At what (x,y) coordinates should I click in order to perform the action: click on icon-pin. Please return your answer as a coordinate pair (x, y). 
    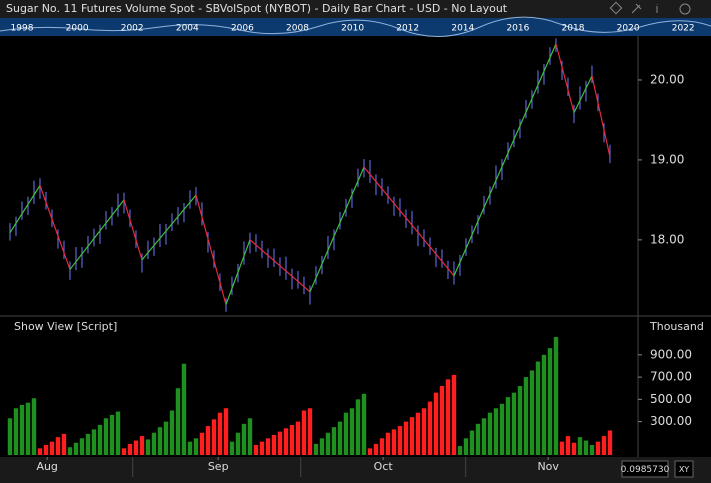
    Looking at the image, I should click on (636, 8).